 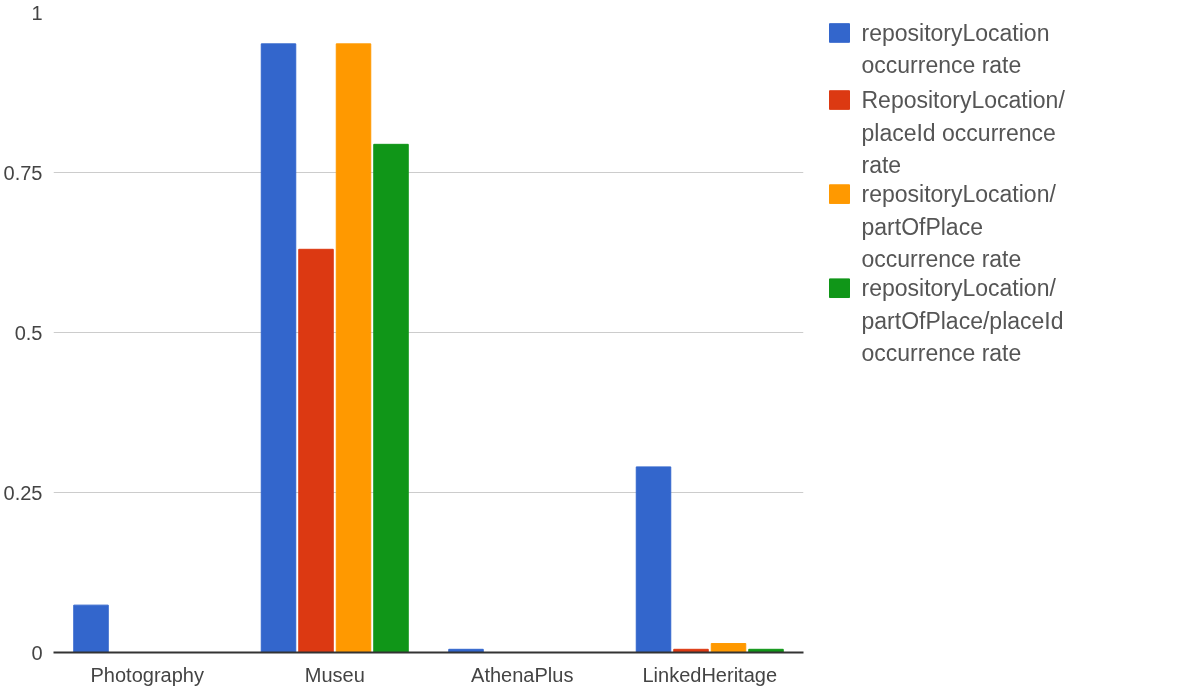 I want to click on x-tick-label: Photography, so click(x=147, y=674).